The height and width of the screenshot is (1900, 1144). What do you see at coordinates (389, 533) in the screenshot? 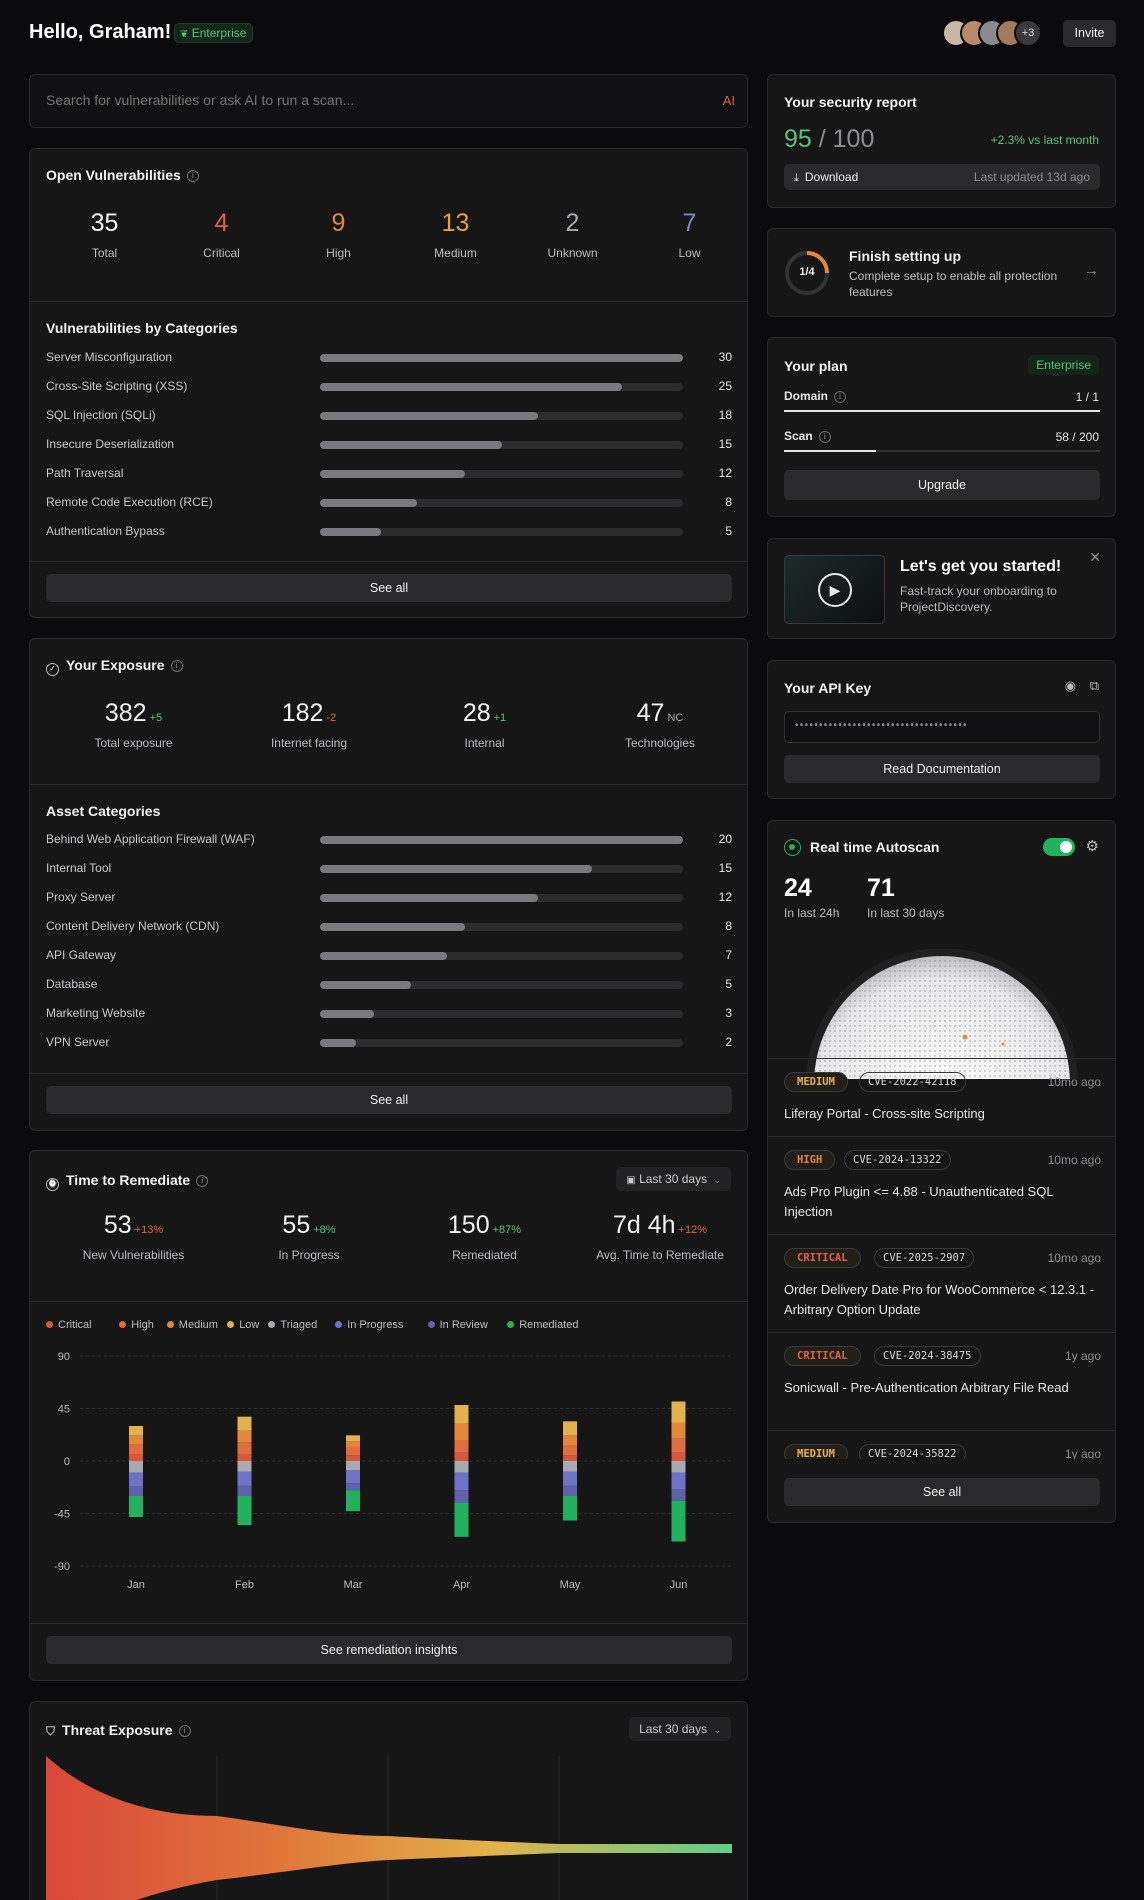
I see `category-row: Authentication Bypass 5` at bounding box center [389, 533].